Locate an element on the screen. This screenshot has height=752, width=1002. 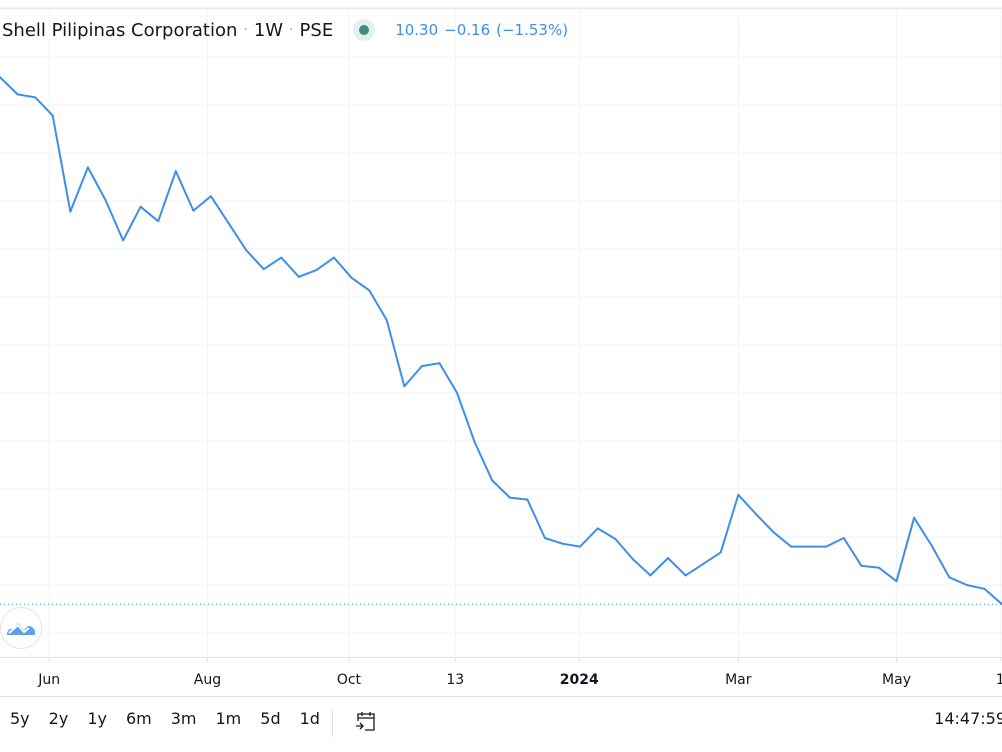
range-1d: 1d is located at coordinates (309, 718).